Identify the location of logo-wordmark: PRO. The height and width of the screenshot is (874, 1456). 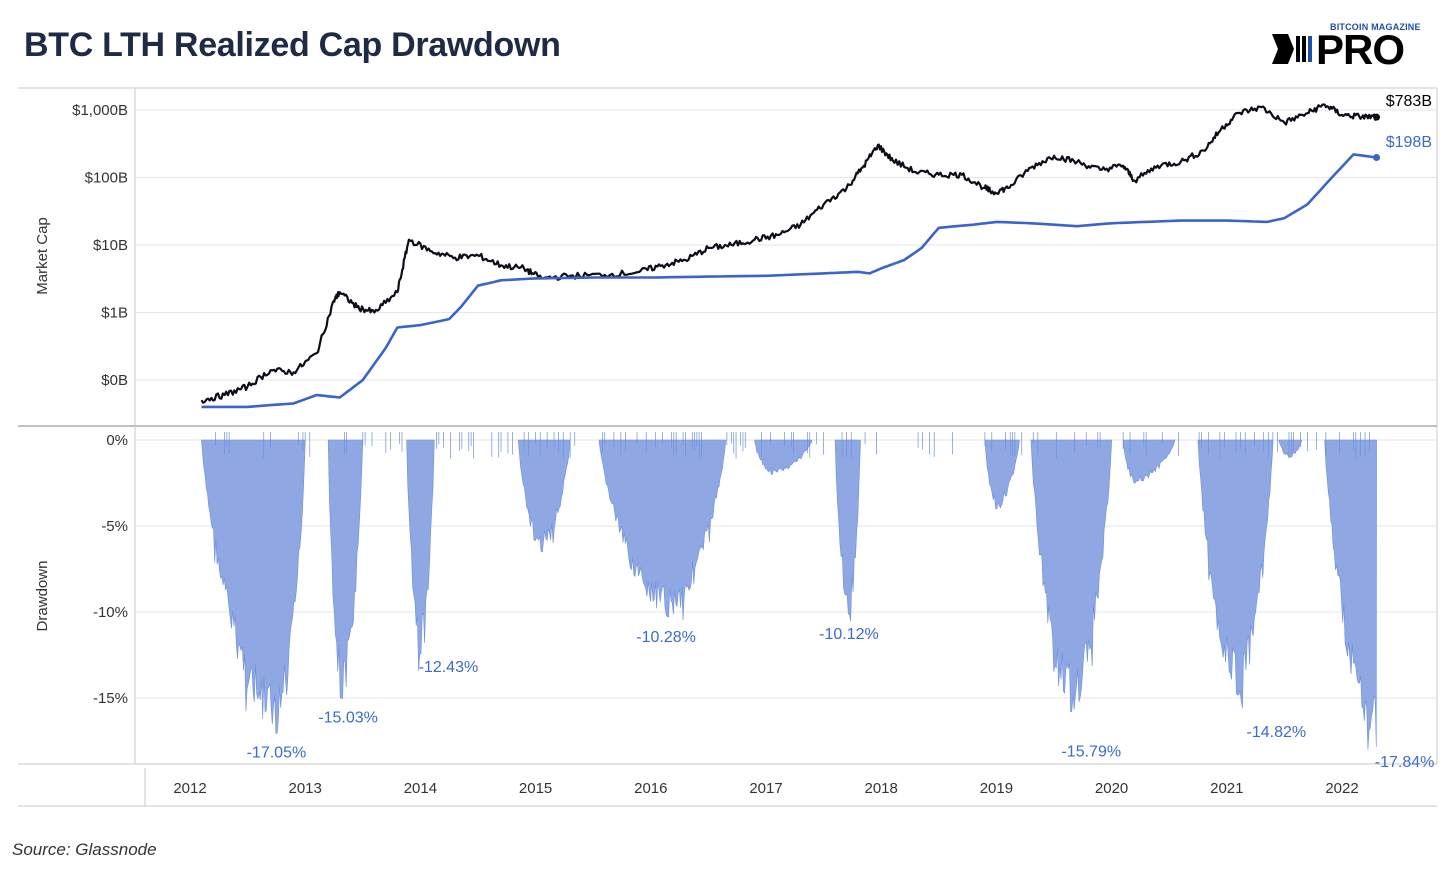
(1360, 49).